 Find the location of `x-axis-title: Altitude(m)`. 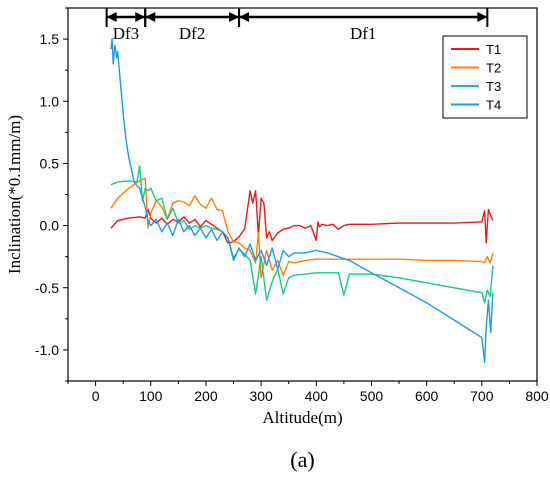

x-axis-title: Altitude(m) is located at coordinates (302, 417).